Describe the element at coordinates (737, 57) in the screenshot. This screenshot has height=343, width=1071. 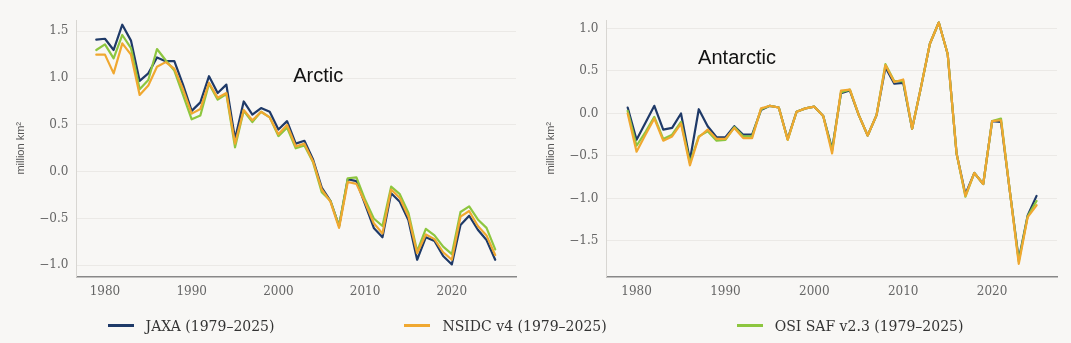
I see `text: Antarctic` at that location.